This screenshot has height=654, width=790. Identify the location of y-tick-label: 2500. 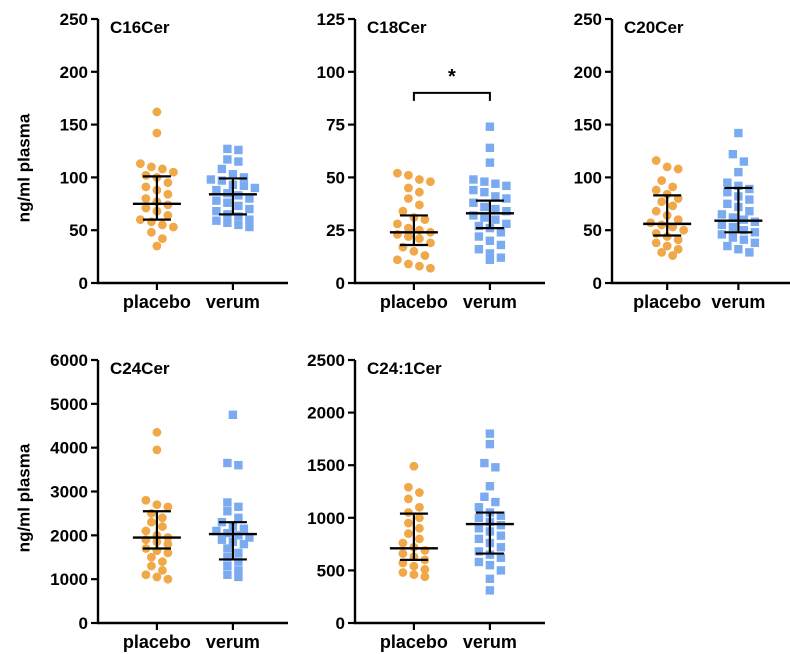
(326, 360).